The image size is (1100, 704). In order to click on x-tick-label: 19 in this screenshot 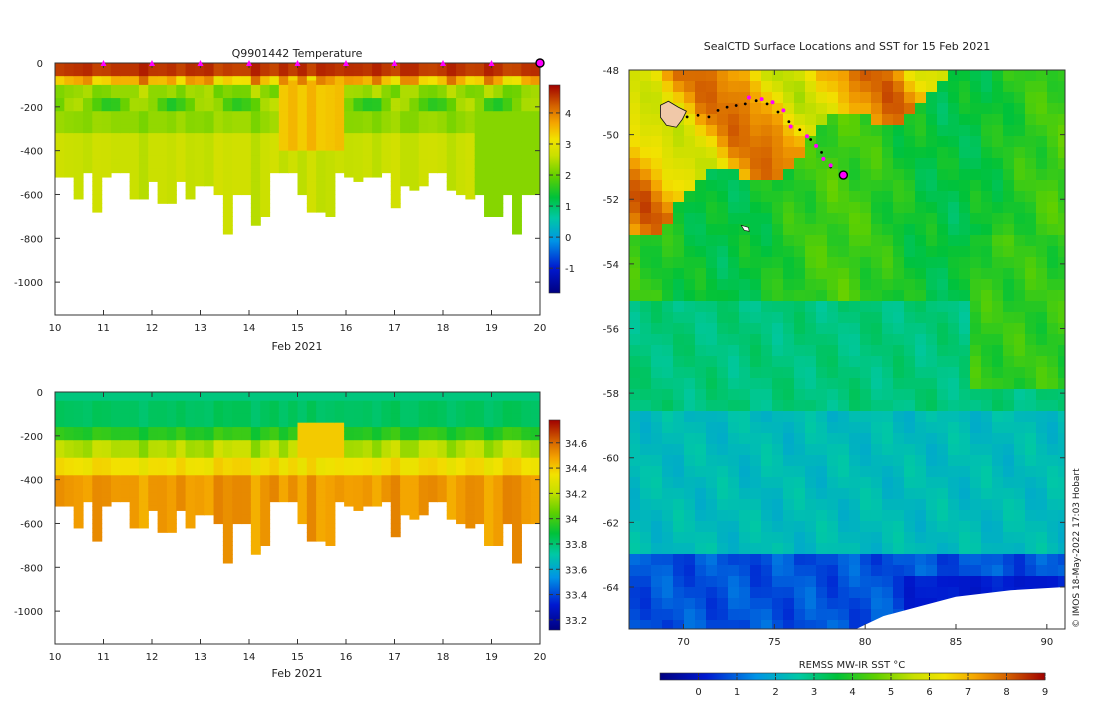, I will do `click(491, 328)`.